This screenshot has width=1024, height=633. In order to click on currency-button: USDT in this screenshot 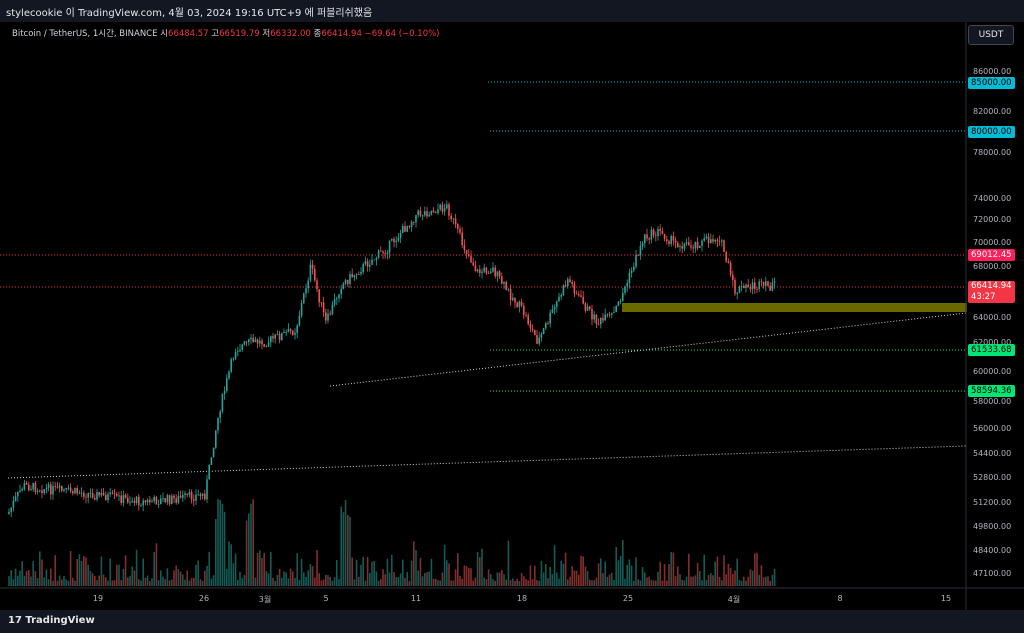, I will do `click(991, 35)`.